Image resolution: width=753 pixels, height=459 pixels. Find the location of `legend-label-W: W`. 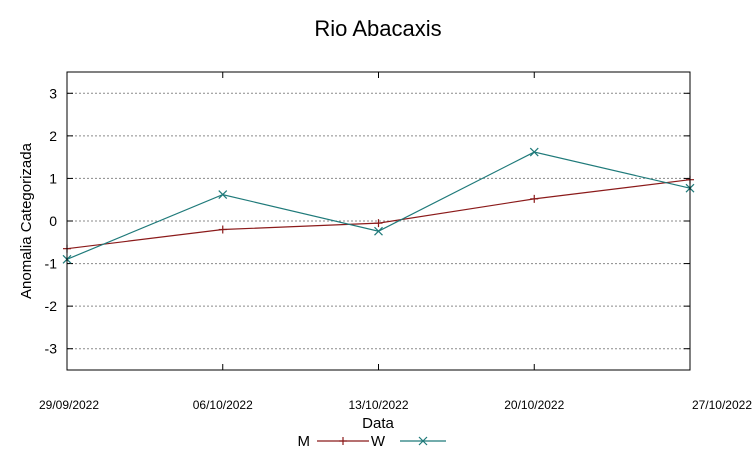

legend-label-W: W is located at coordinates (378, 441).